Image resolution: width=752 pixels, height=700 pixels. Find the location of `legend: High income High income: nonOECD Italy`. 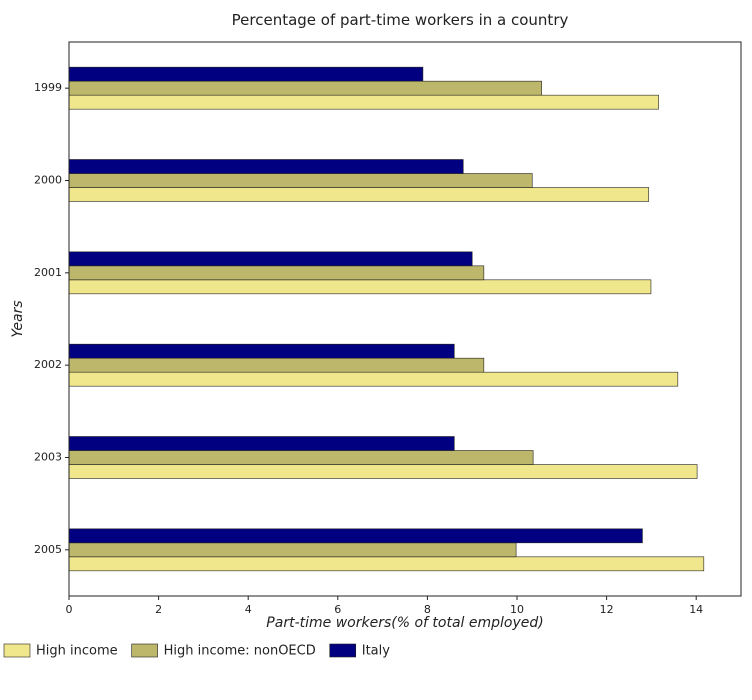

legend: High income High income: nonOECD Italy is located at coordinates (197, 651).